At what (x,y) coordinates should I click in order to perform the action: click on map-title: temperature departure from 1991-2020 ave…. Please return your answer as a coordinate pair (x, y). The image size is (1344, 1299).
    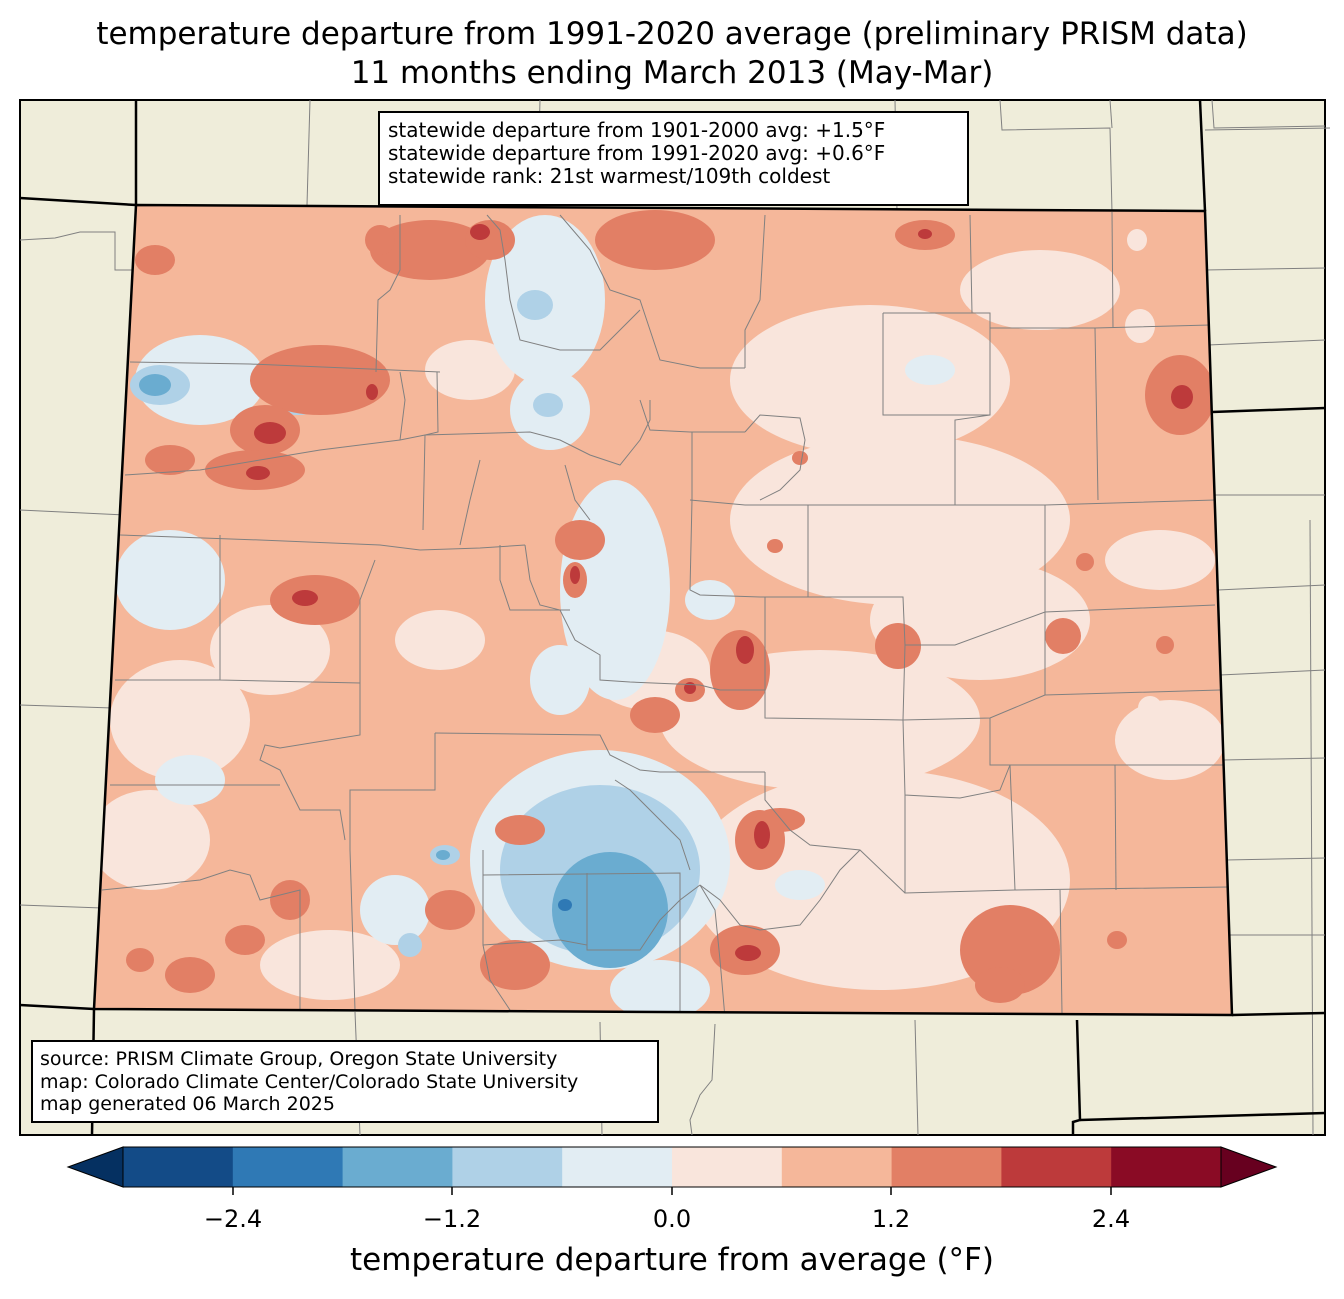
    Looking at the image, I should click on (672, 34).